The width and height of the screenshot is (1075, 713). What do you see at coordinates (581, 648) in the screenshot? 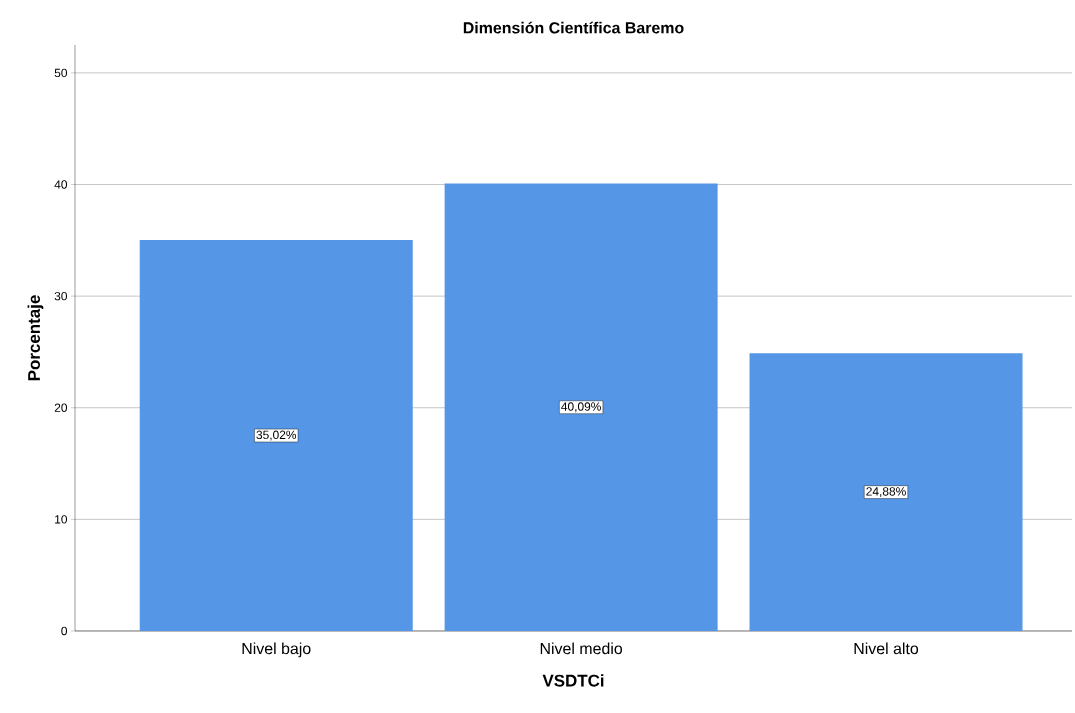
I see `x-tick-label: Nivel medio` at bounding box center [581, 648].